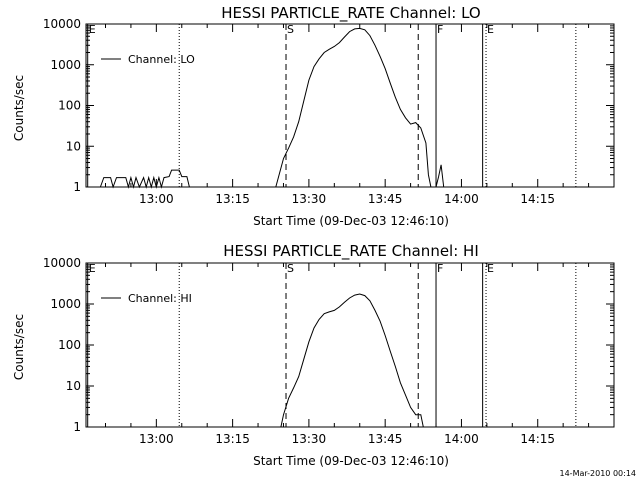 The width and height of the screenshot is (640, 480). Describe the element at coordinates (598, 473) in the screenshot. I see `timestamp: 14-Mar-2010 00:14` at that location.